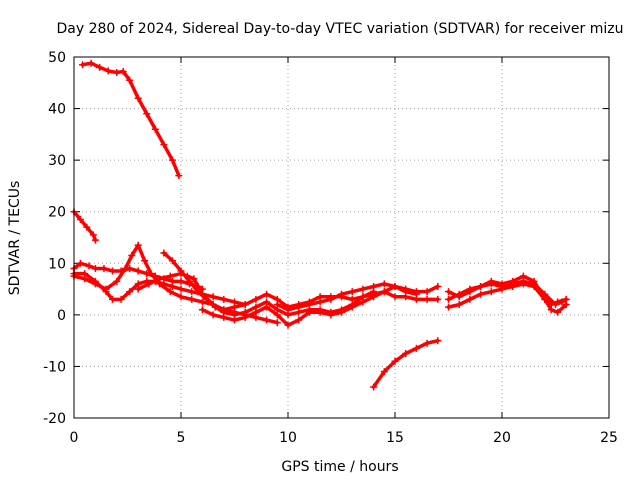 This screenshot has width=640, height=480. I want to click on x-tick-label: 20, so click(502, 438).